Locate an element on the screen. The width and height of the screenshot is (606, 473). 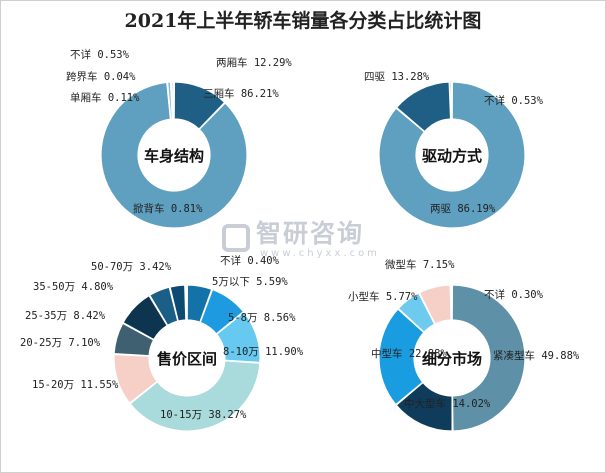
chart-title: 2021年上半年轿车销量各分类占比统计图 is located at coordinates (303, 21).